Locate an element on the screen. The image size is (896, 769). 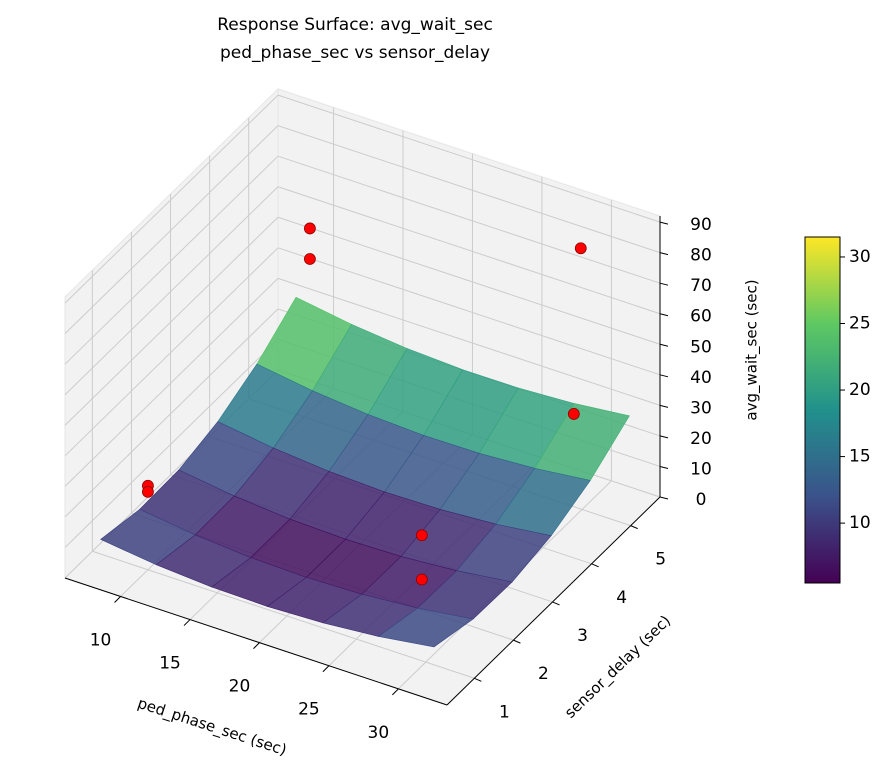
y-axis is located at coordinates (553, 601).